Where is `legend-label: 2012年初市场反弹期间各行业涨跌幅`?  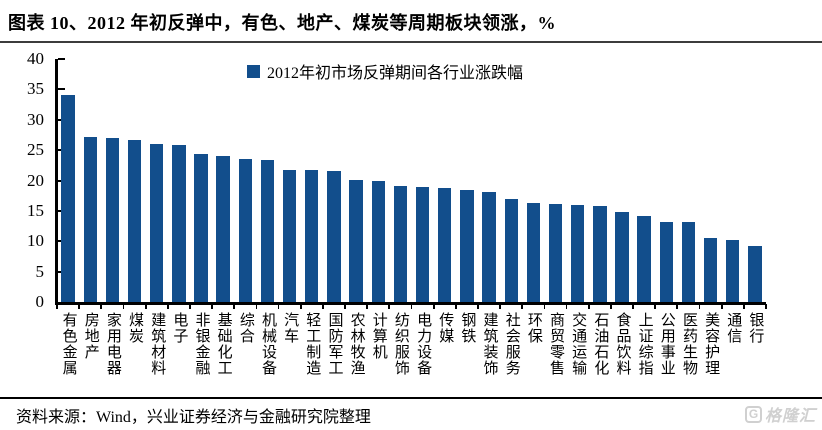
legend-label: 2012年初市场反弹期间各行业涨跌幅 is located at coordinates (395, 73).